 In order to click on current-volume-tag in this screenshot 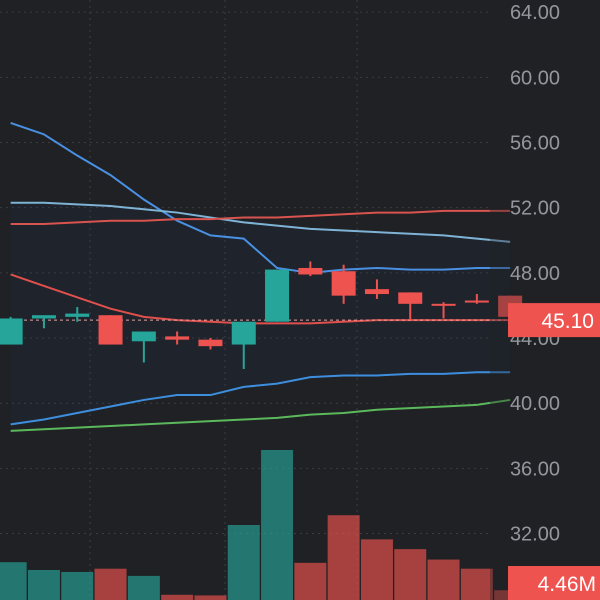, I will do `click(554, 583)`.